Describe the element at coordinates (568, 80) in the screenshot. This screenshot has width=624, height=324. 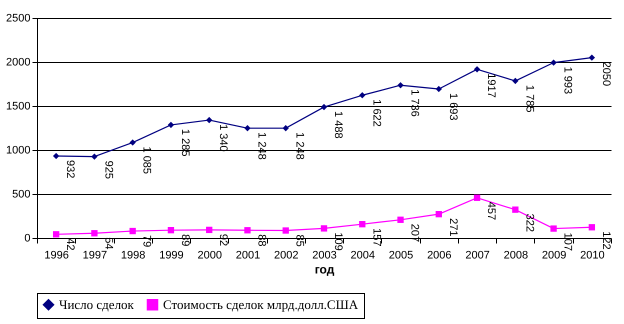
I see `data-label: 1 993` at that location.